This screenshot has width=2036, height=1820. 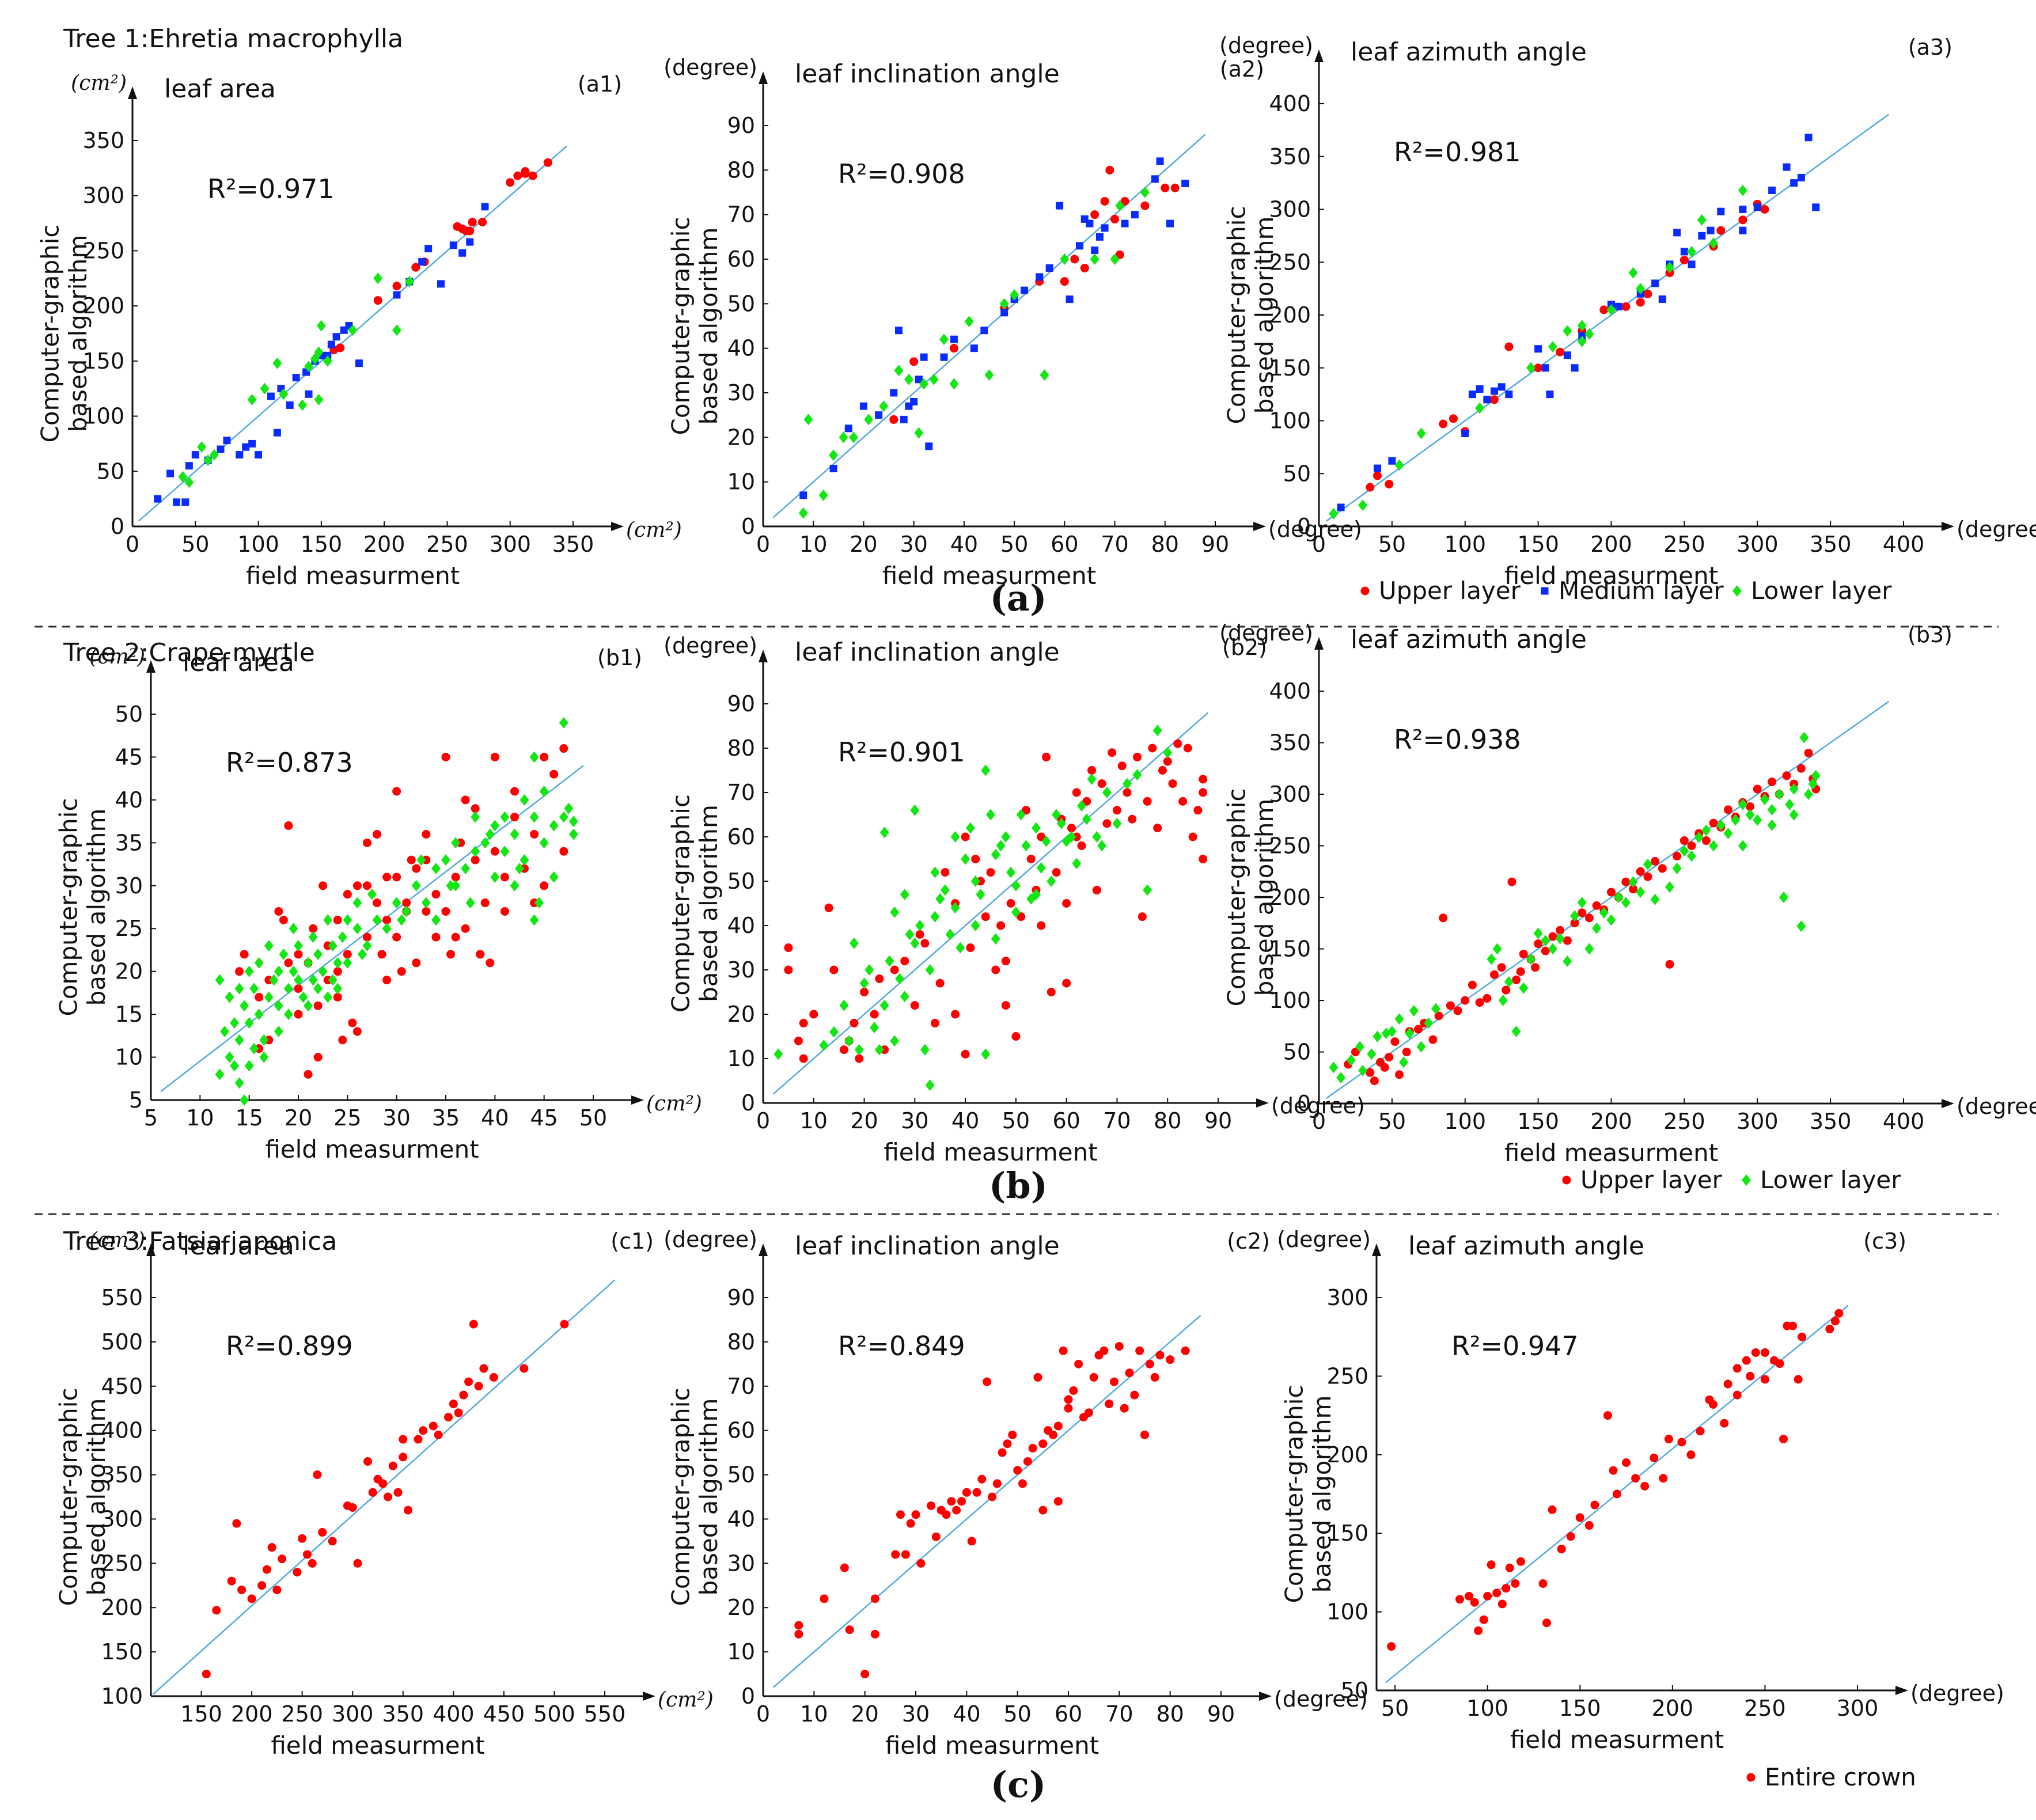 What do you see at coordinates (132, 544) in the screenshot?
I see `x-tick-label: 0` at bounding box center [132, 544].